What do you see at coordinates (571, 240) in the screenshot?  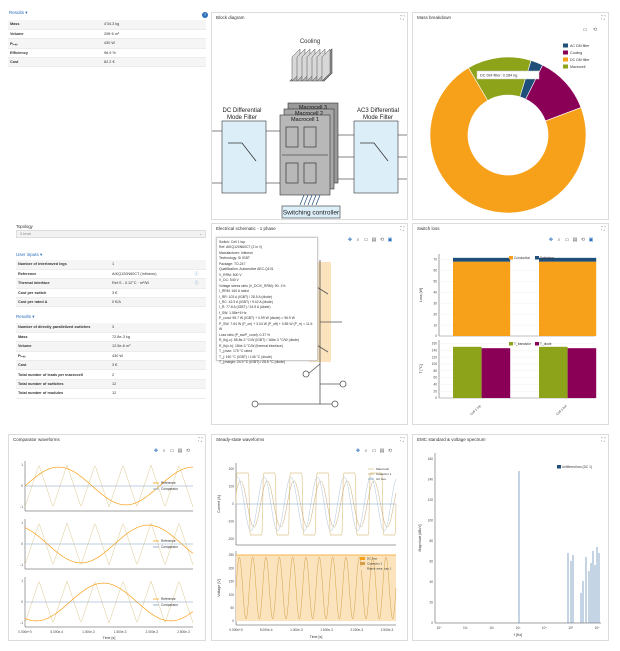 I see `chart-toolbar: ✥ ⌕ ▭ ▤ ⟲ ▣` at bounding box center [571, 240].